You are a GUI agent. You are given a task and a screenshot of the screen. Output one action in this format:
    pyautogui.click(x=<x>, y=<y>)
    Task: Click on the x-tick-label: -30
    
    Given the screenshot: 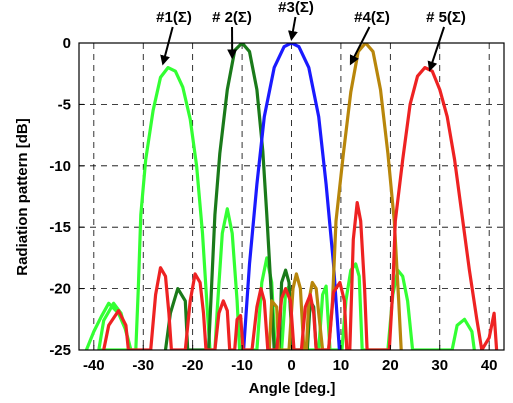 What is the action you would take?
    pyautogui.click(x=143, y=365)
    